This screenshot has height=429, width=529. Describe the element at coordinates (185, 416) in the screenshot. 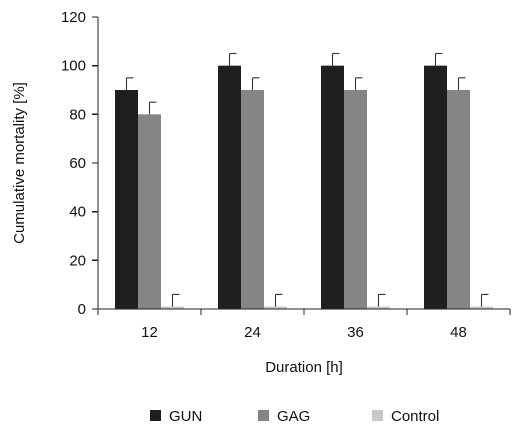

I see `legend-label: GUN` at that location.